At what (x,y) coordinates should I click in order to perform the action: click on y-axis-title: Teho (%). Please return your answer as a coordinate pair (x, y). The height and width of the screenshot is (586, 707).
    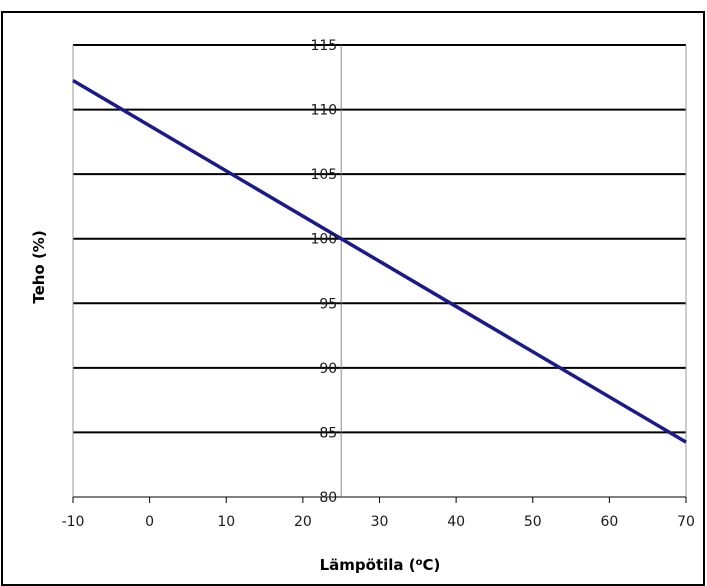
    Looking at the image, I should click on (39, 266).